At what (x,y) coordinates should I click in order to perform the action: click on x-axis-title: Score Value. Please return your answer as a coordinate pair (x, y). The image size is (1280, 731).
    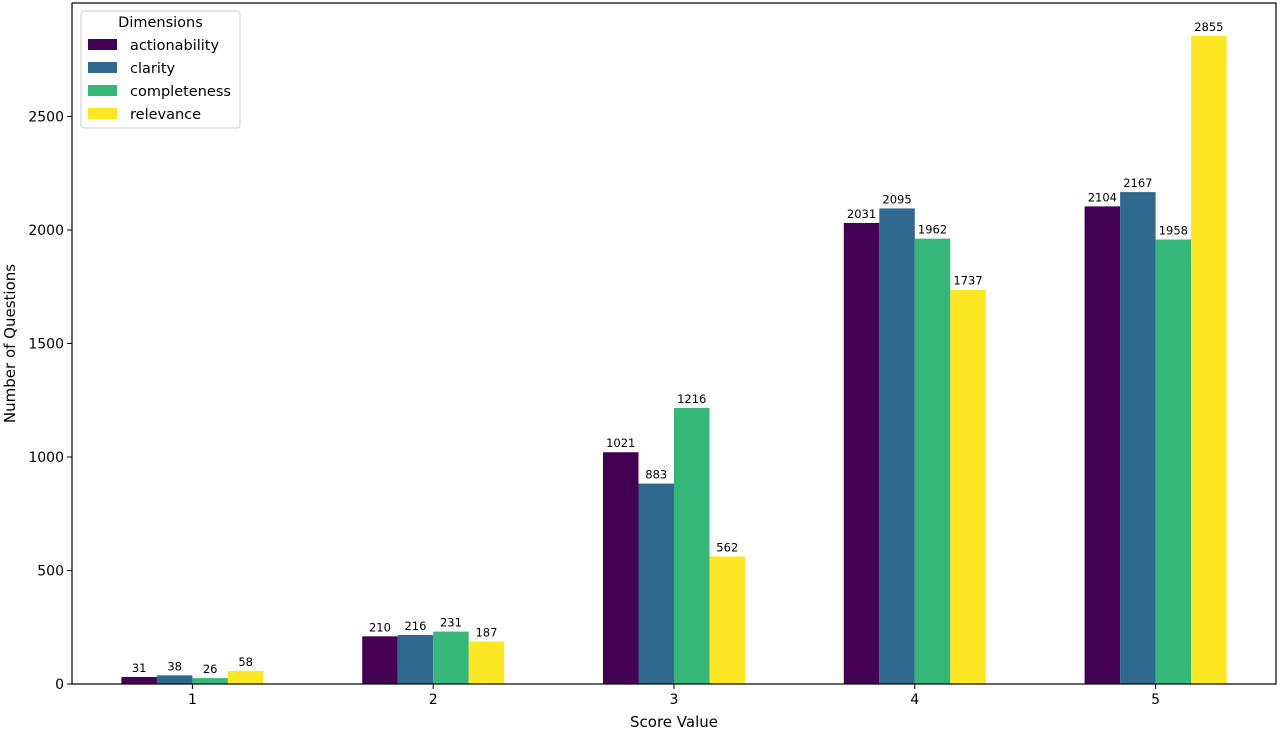
    Looking at the image, I should click on (674, 722).